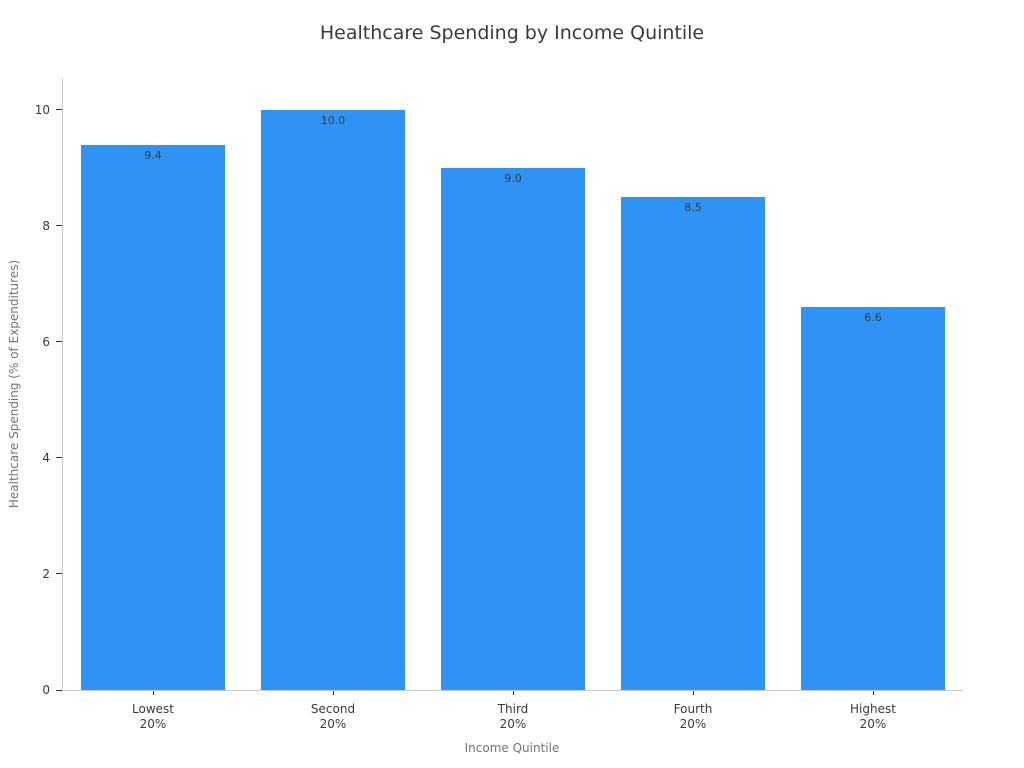  I want to click on x-tick-label-line: Second, so click(333, 709).